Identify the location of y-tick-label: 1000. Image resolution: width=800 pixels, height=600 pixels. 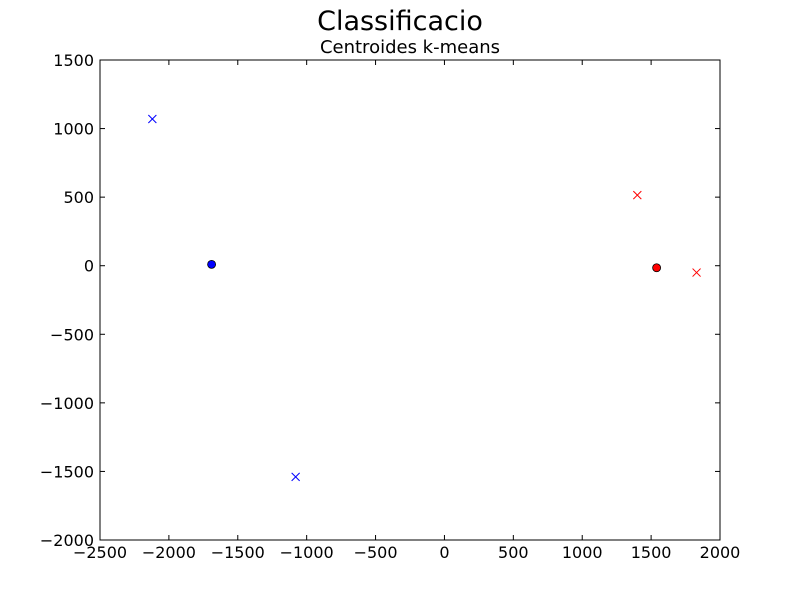
(73, 129).